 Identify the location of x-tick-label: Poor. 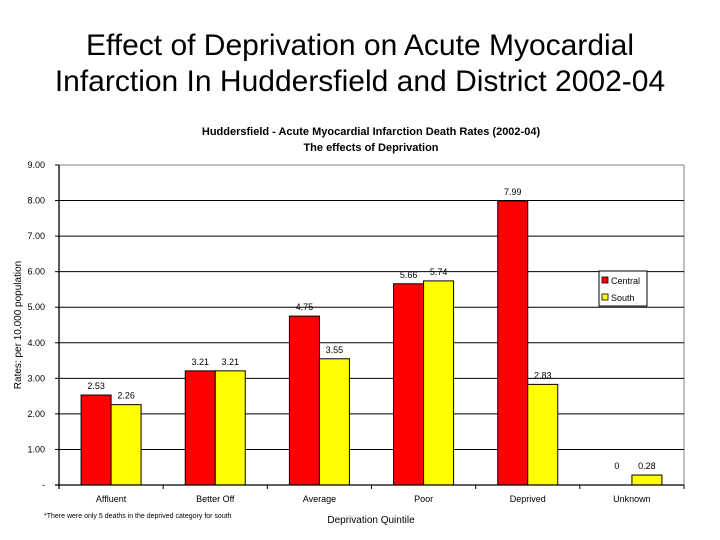
(423, 499).